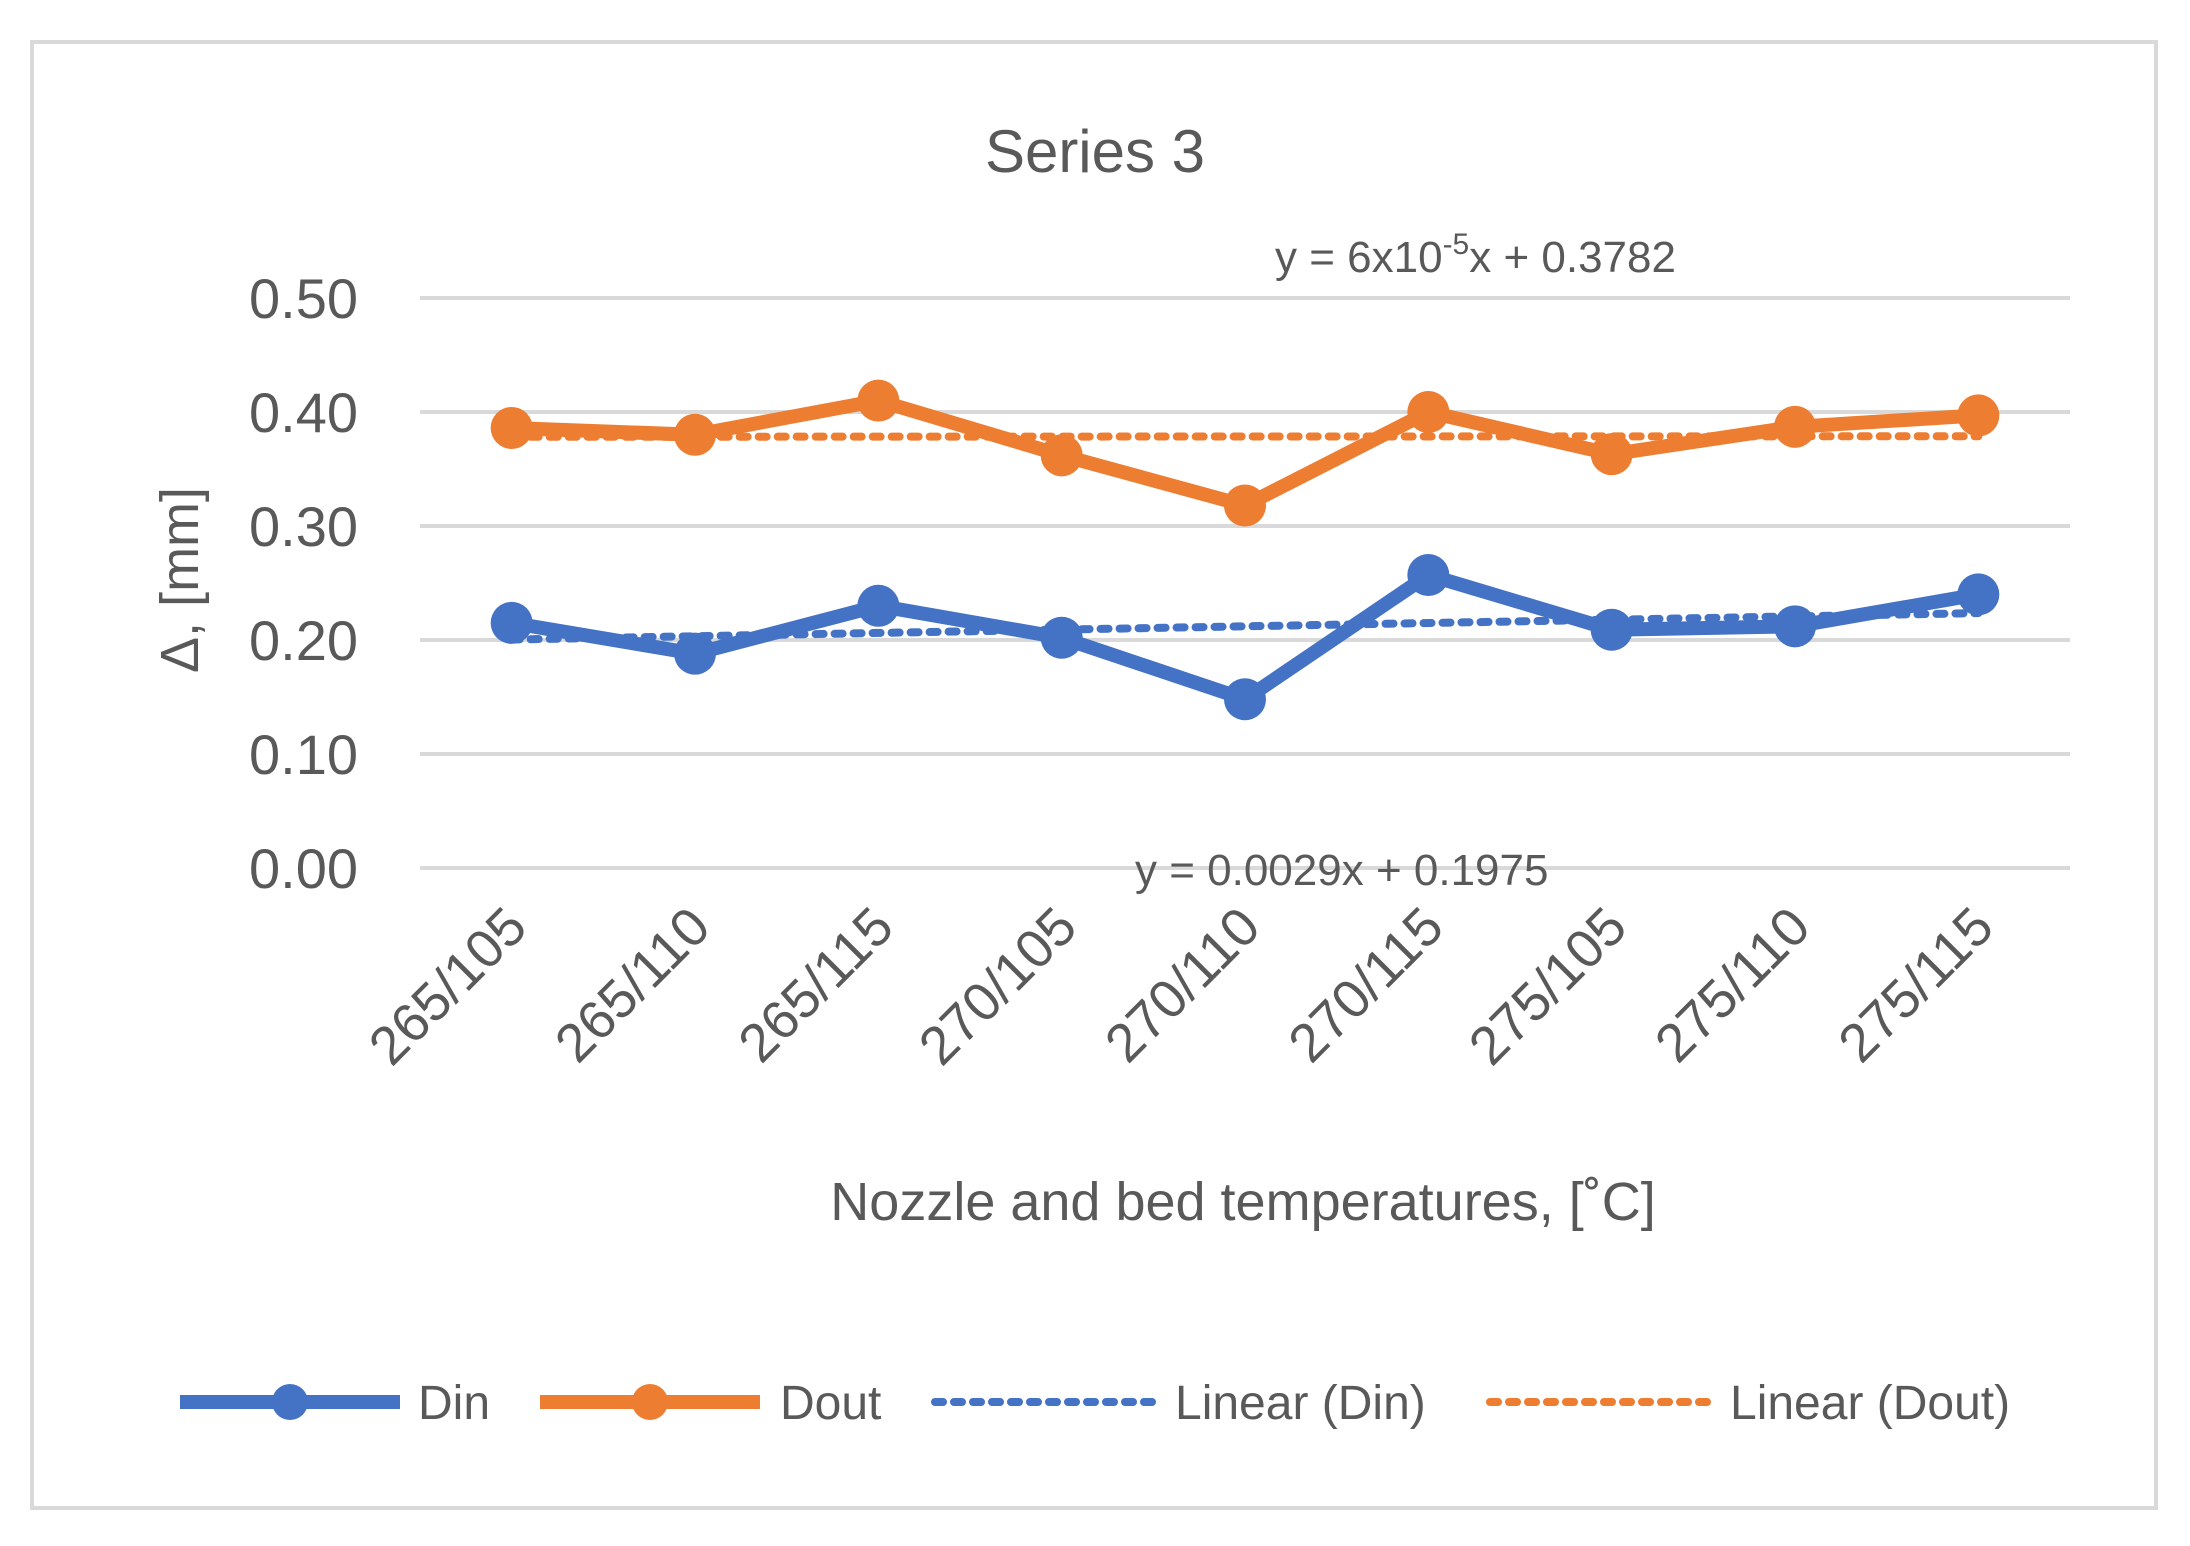  Describe the element at coordinates (303, 754) in the screenshot. I see `y-tick-label: 0.10` at that location.